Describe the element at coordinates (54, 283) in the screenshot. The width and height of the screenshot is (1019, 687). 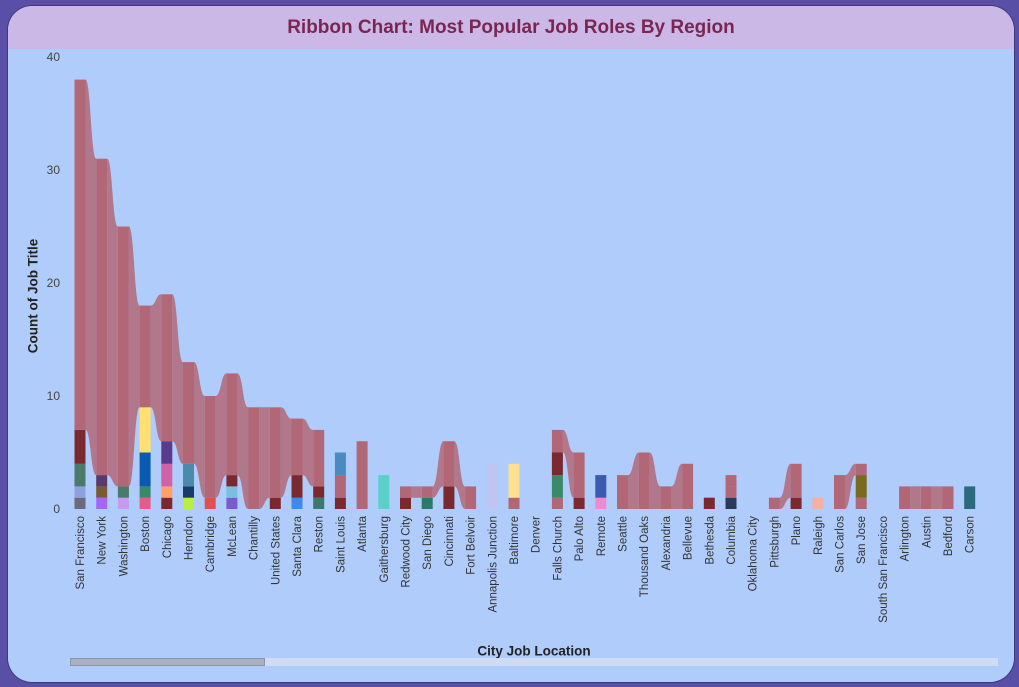
I see `y-tick-label: 20` at that location.